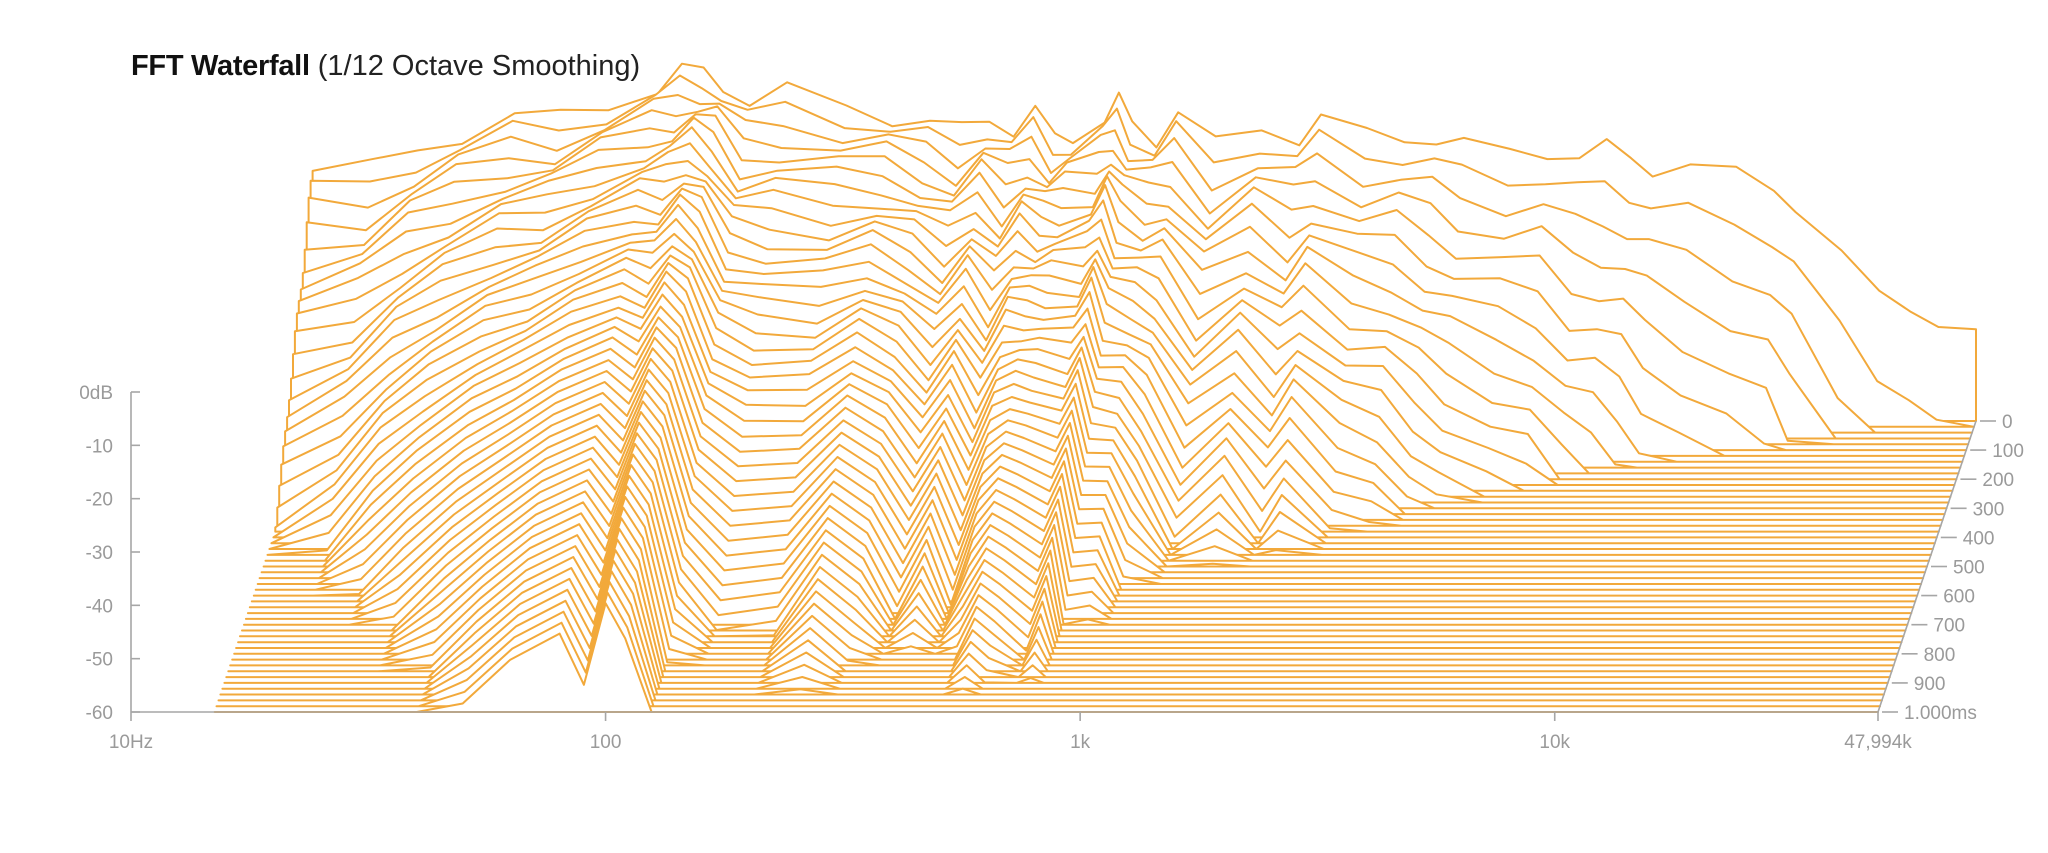 The width and height of the screenshot is (2048, 853). Describe the element at coordinates (1989, 509) in the screenshot. I see `z-tick-label: 300` at that location.